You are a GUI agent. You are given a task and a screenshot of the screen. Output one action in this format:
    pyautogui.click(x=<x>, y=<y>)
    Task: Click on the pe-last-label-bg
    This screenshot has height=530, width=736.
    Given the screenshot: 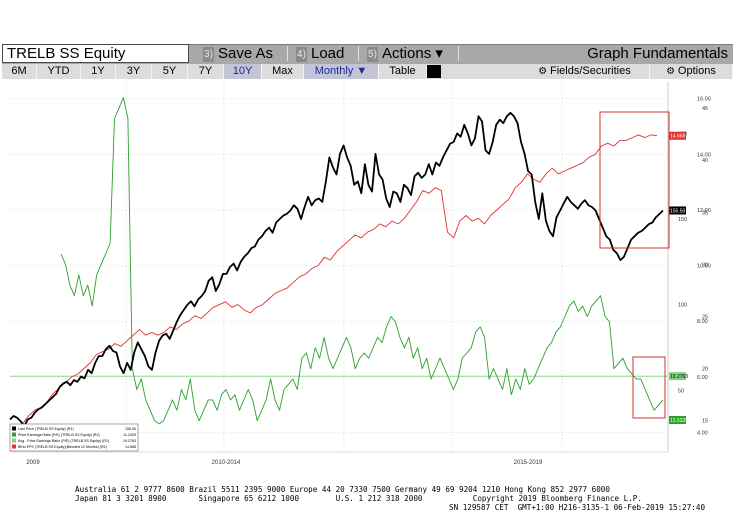 What is the action you would take?
    pyautogui.click(x=677, y=420)
    